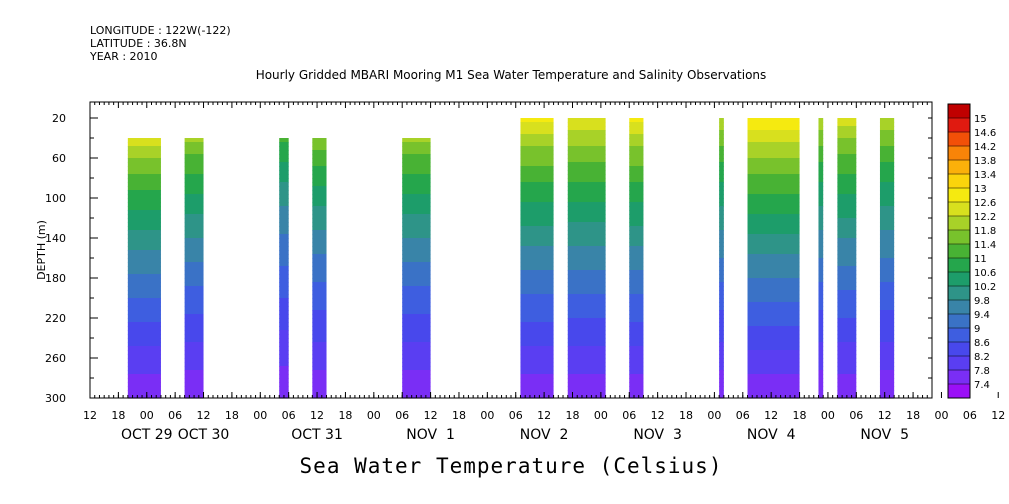 The width and height of the screenshot is (1009, 504). I want to click on colorbar-label: 10.6, so click(985, 273).